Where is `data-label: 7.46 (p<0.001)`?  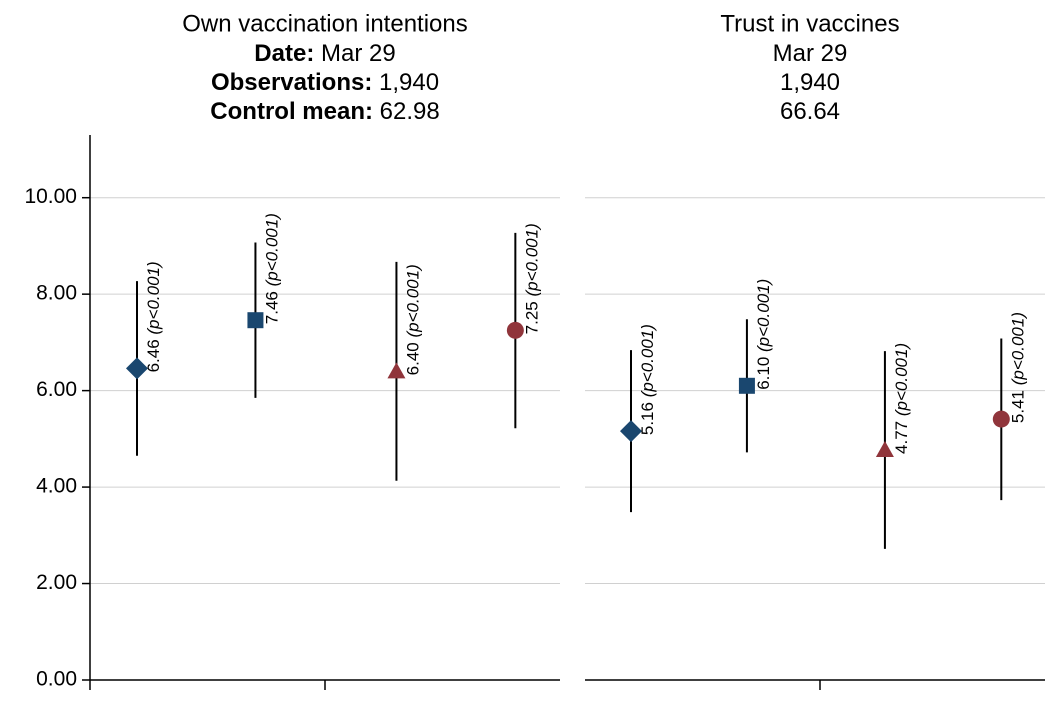 data-label: 7.46 (p<0.001) is located at coordinates (272, 268).